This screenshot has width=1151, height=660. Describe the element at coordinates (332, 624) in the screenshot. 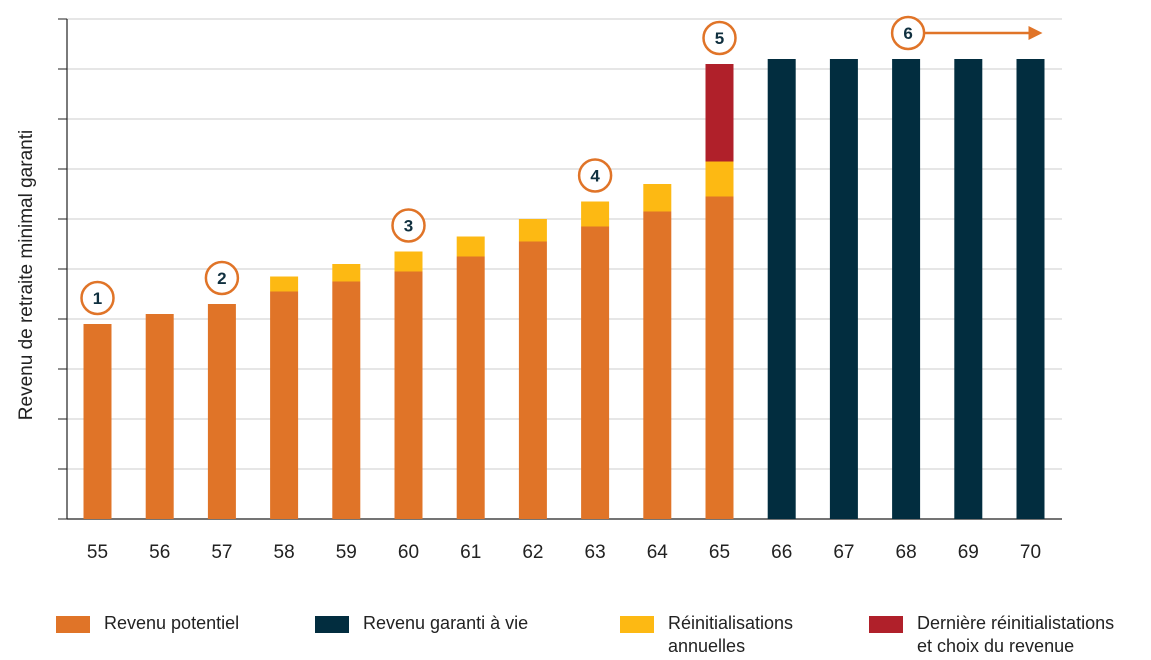

I see `legend-swatch-lifetime` at that location.